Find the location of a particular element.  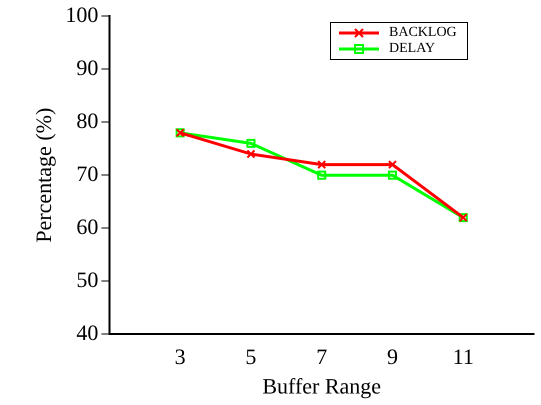

y-axis-title: Percentage (%) is located at coordinates (43, 175).